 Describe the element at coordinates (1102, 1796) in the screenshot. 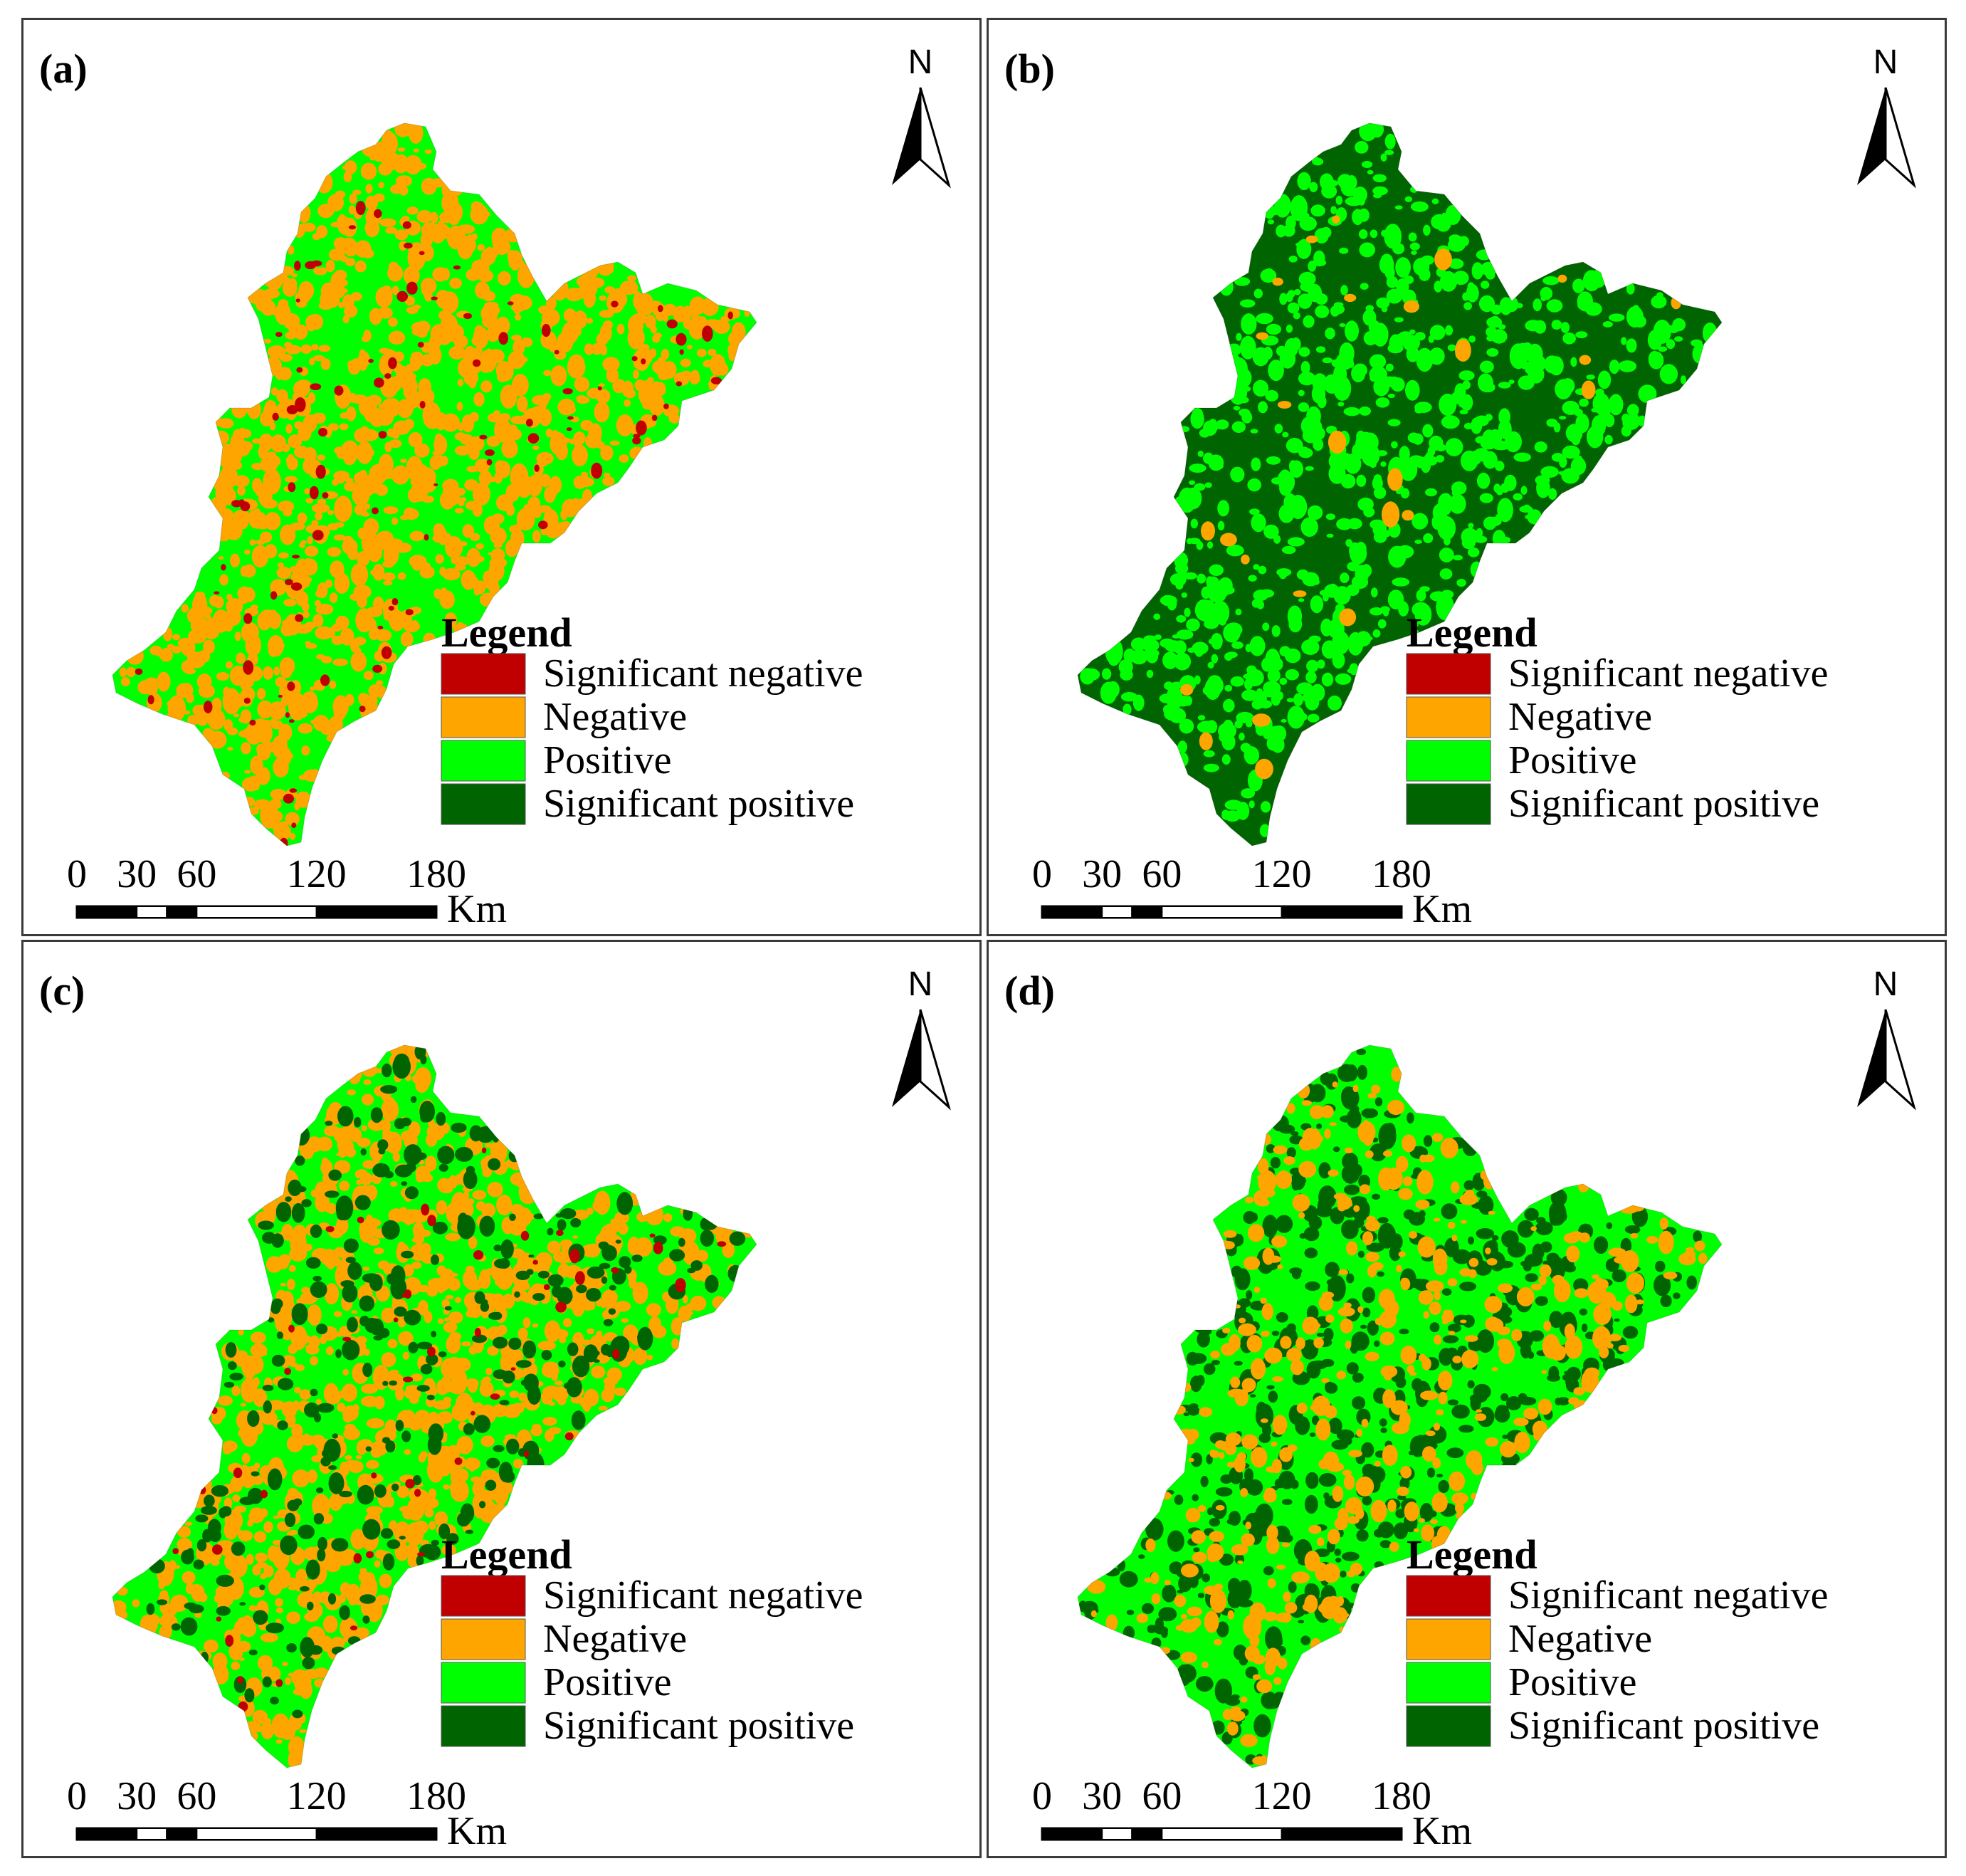

I see `scale-tick-label: 30` at that location.